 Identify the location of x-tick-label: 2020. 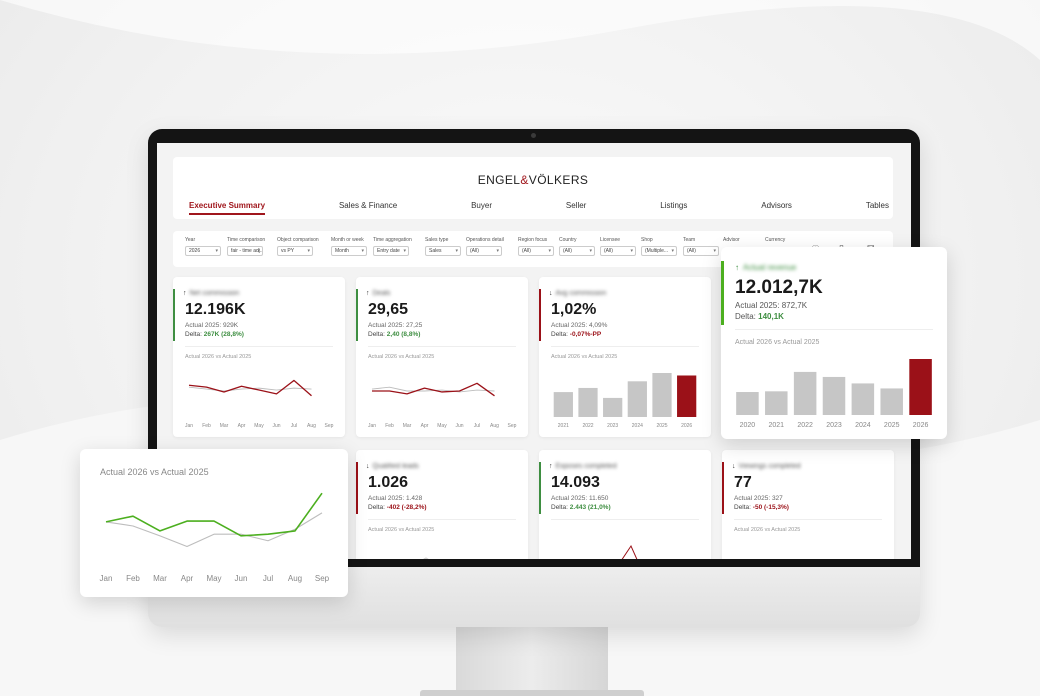
(748, 425).